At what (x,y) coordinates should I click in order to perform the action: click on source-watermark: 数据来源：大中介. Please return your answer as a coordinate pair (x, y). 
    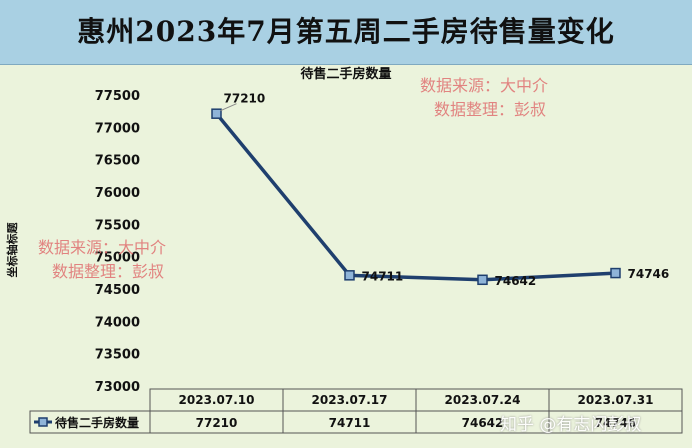
    Looking at the image, I should click on (484, 85).